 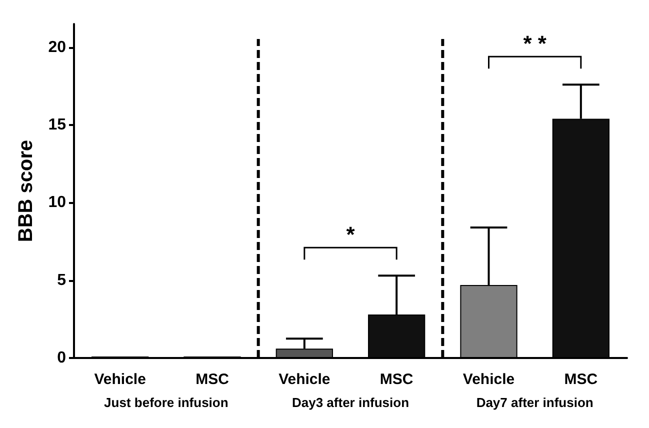 I want to click on text: Day3 after infusion, so click(x=351, y=402).